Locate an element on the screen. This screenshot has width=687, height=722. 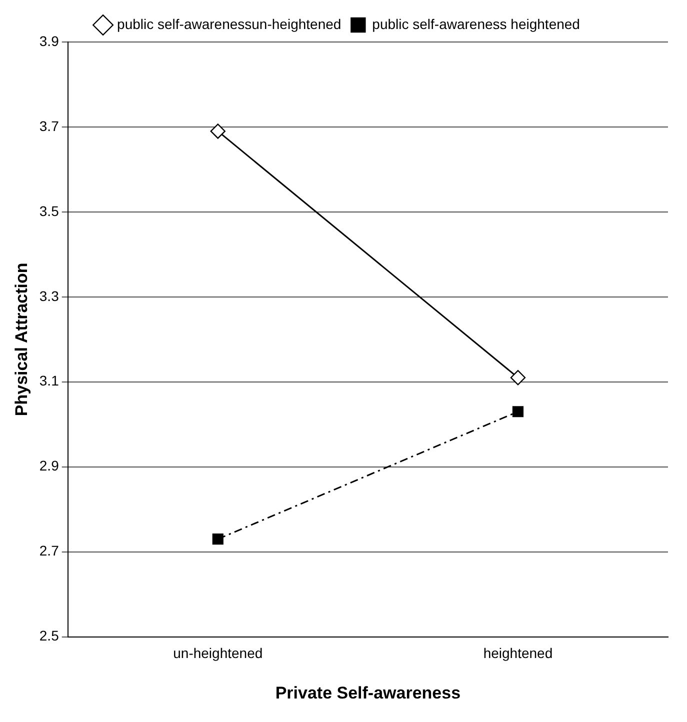
y-tick-label: 3.7 is located at coordinates (49, 126).